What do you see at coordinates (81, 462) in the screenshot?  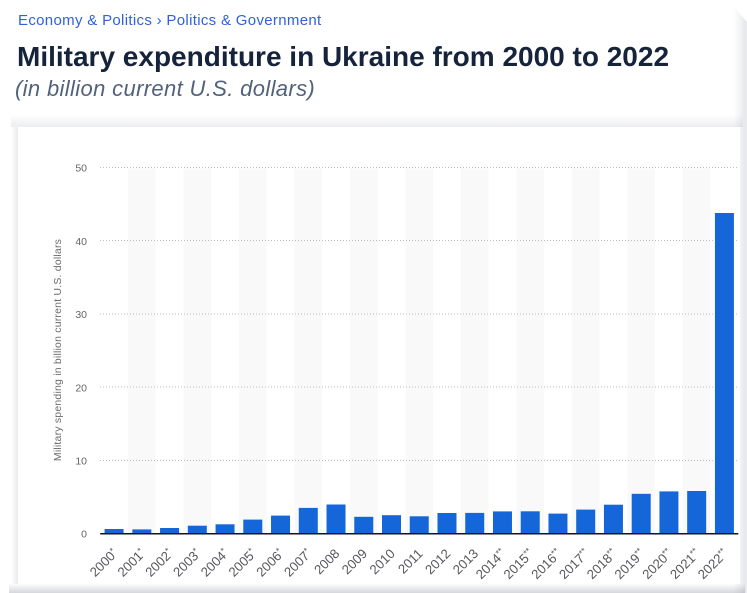 I see `svg-text: 10` at bounding box center [81, 462].